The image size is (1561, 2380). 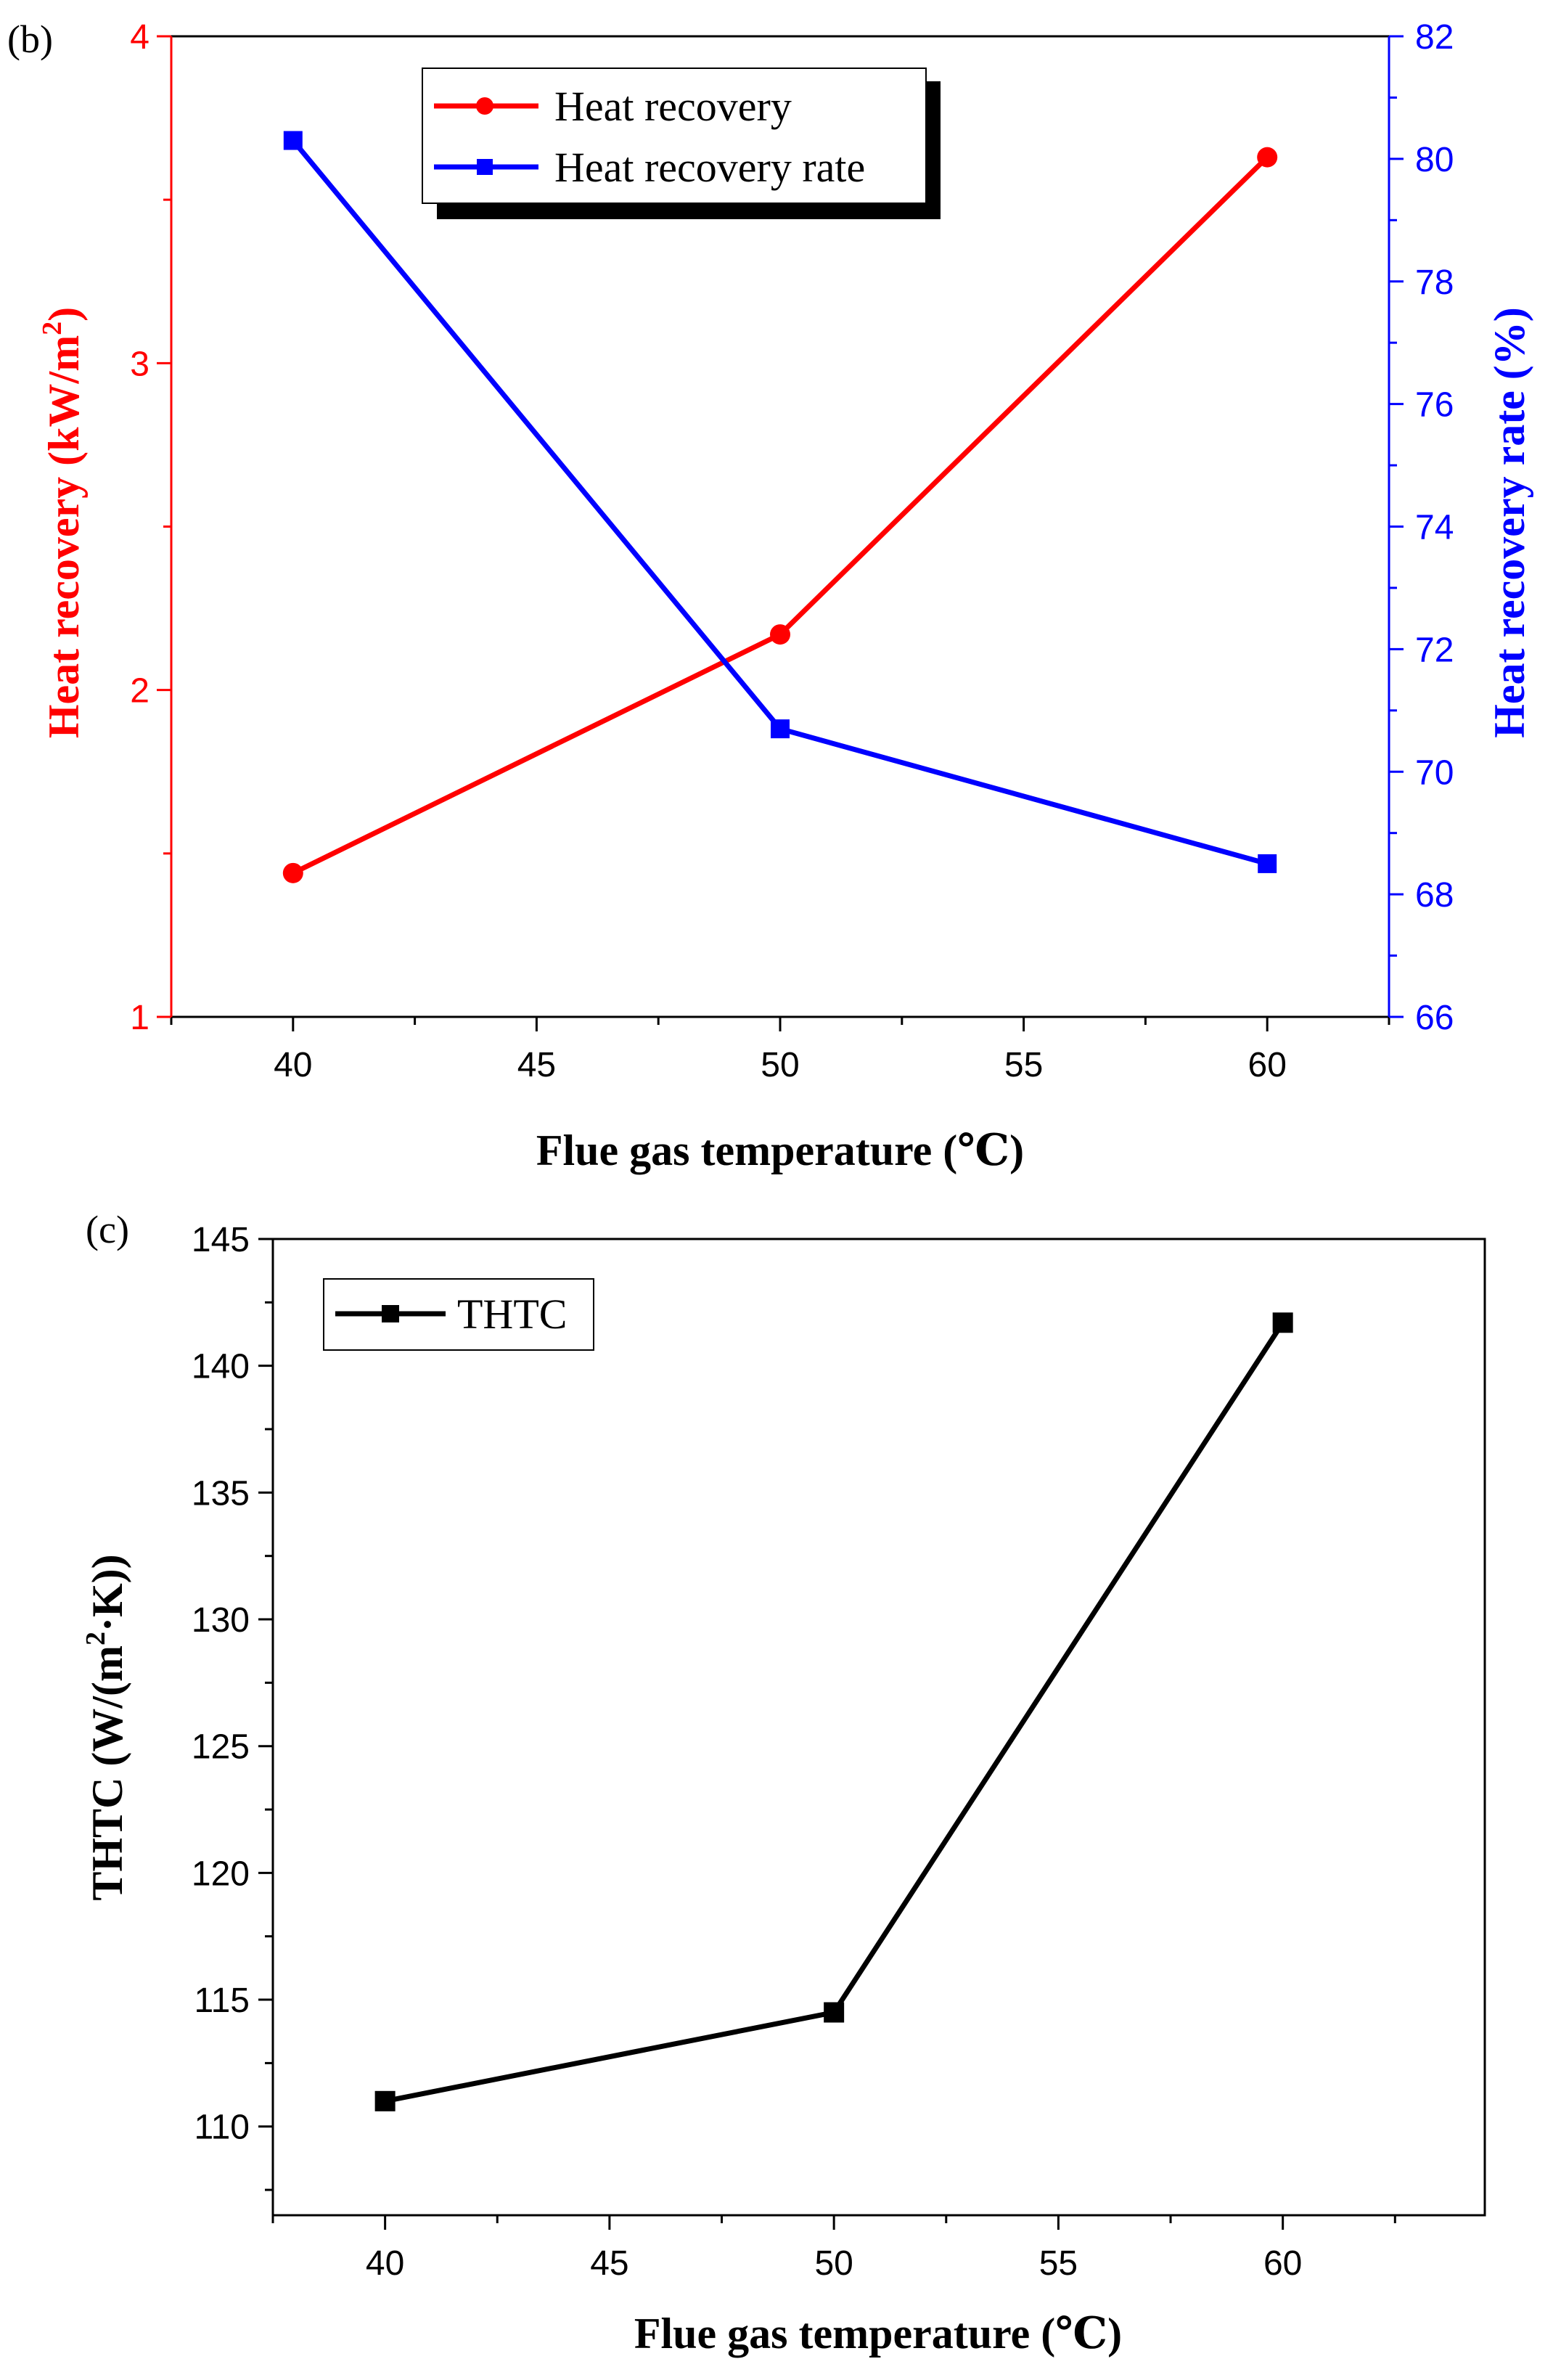 I want to click on x-tick-label-b: 60, so click(x=1267, y=1065).